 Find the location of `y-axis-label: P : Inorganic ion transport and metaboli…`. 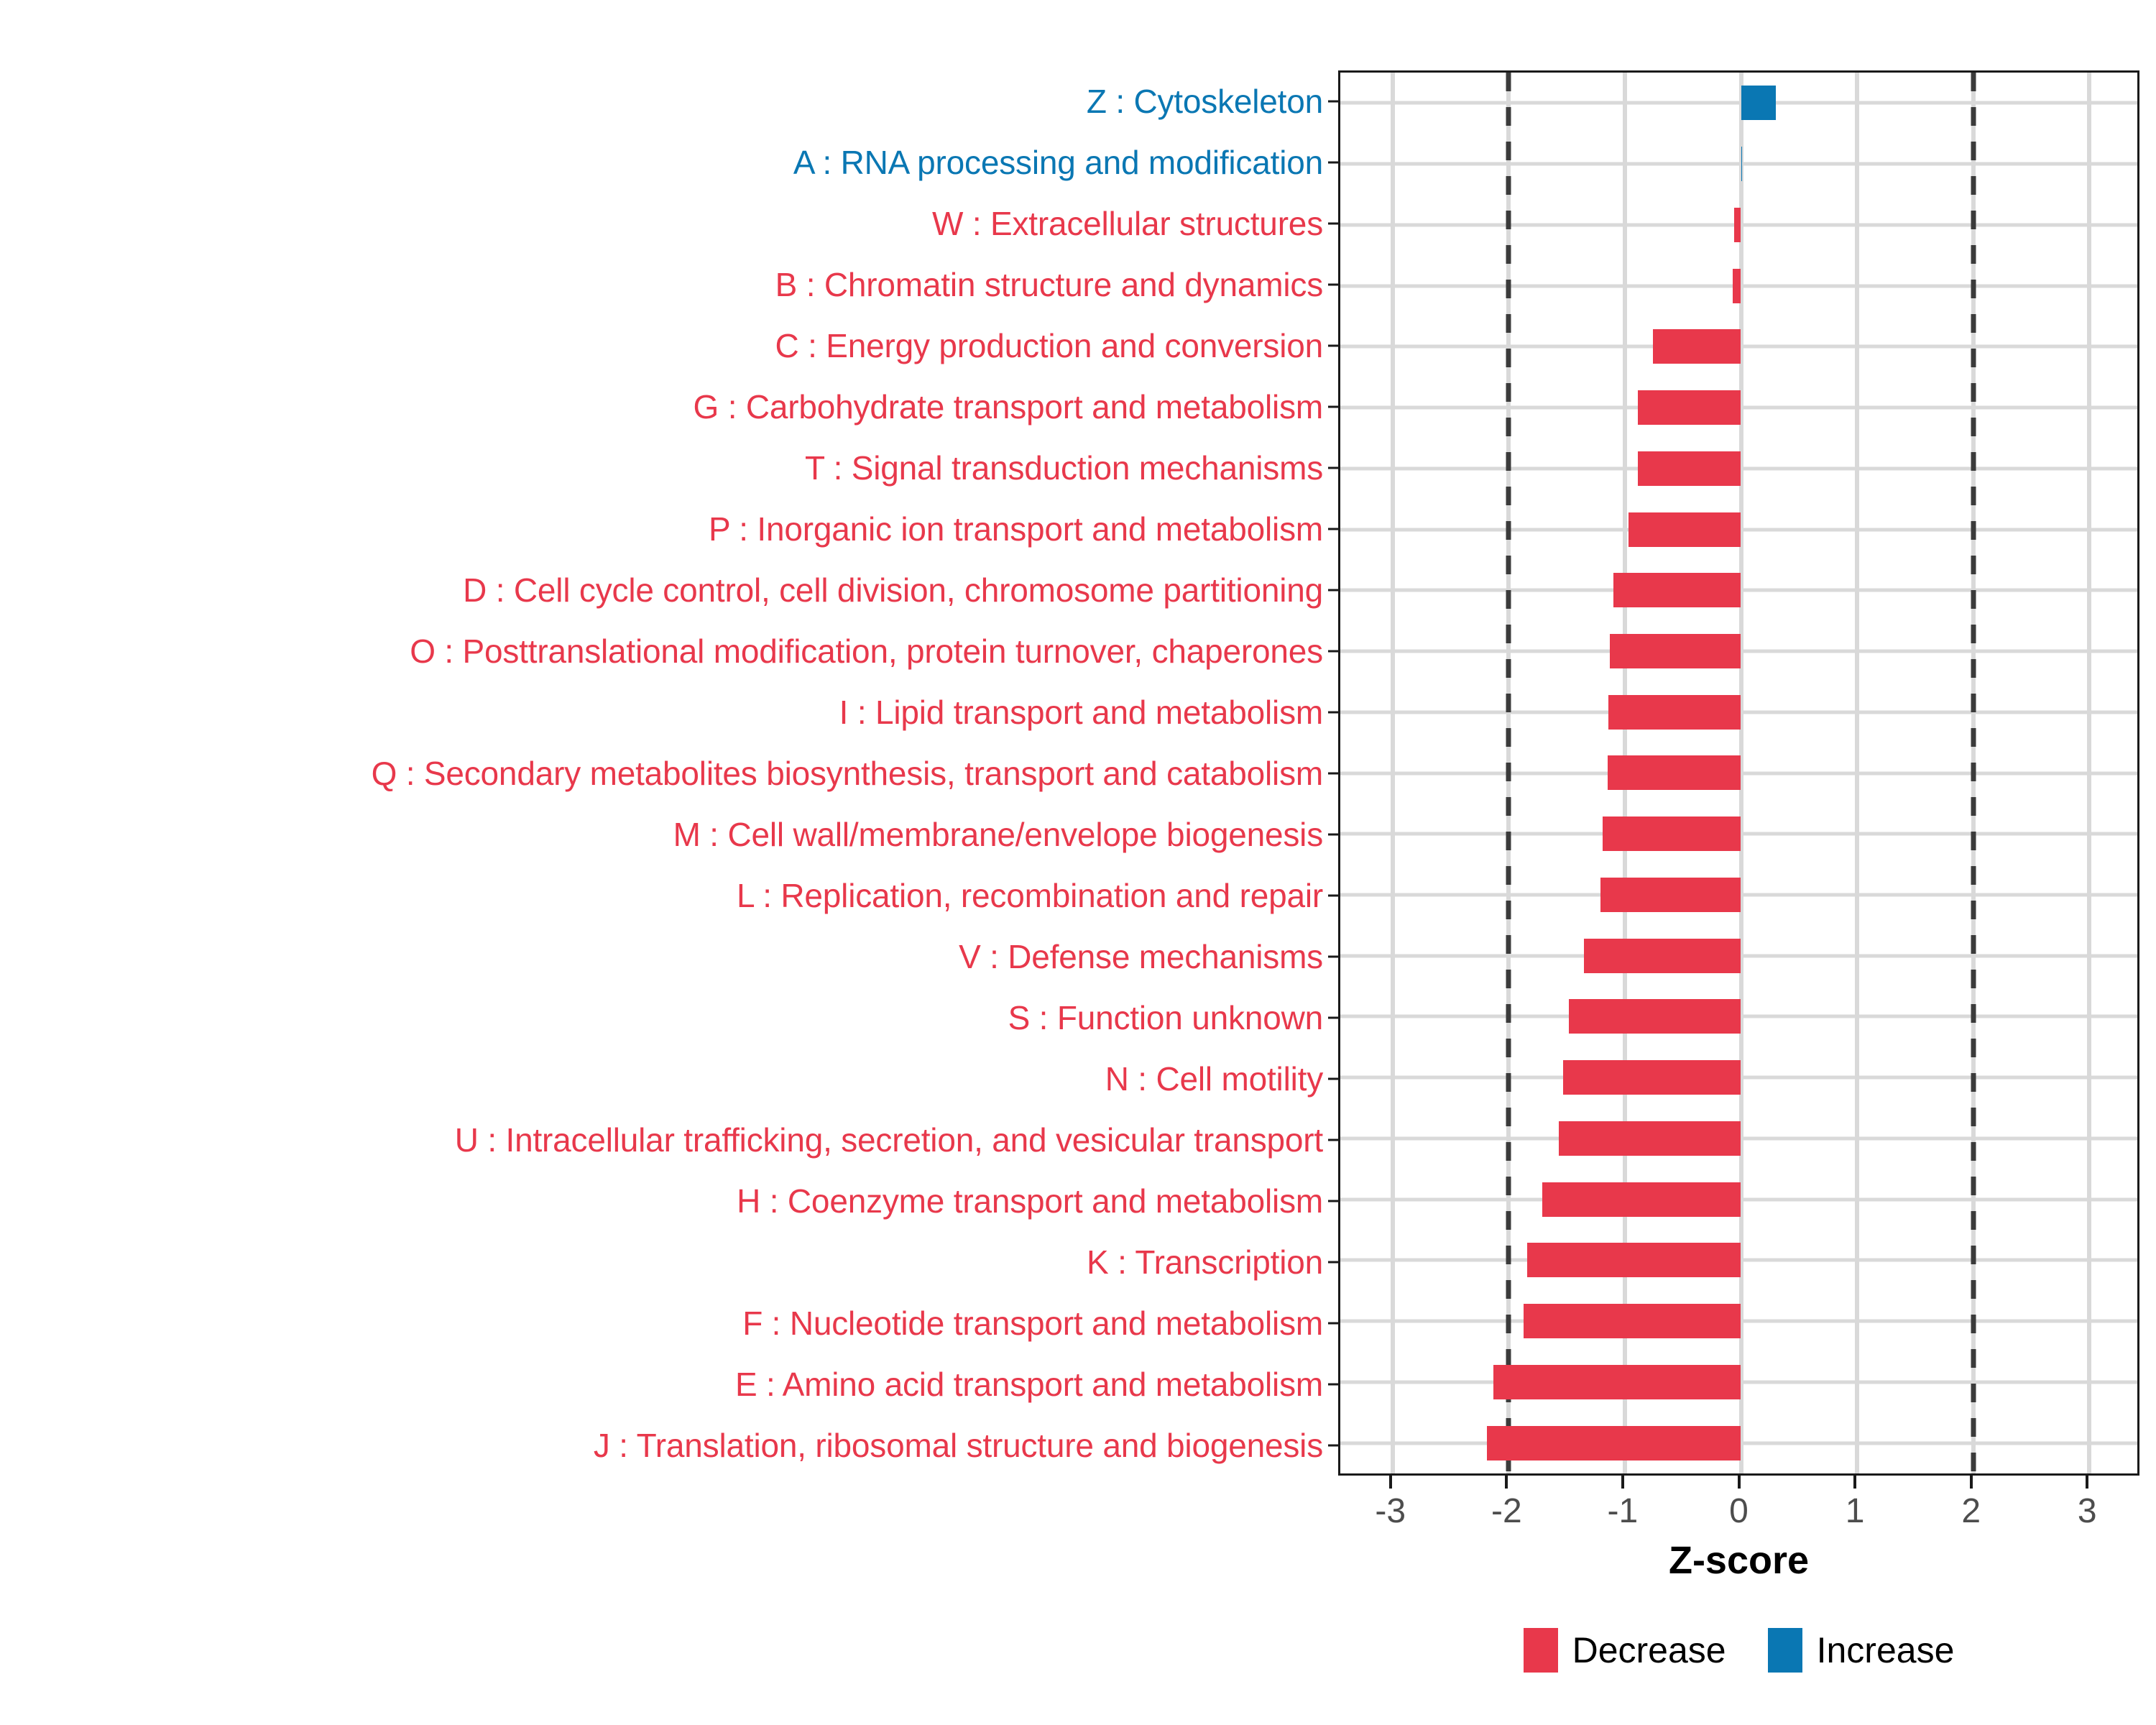

y-axis-label: P : Inorganic ion transport and metaboli… is located at coordinates (1016, 529).